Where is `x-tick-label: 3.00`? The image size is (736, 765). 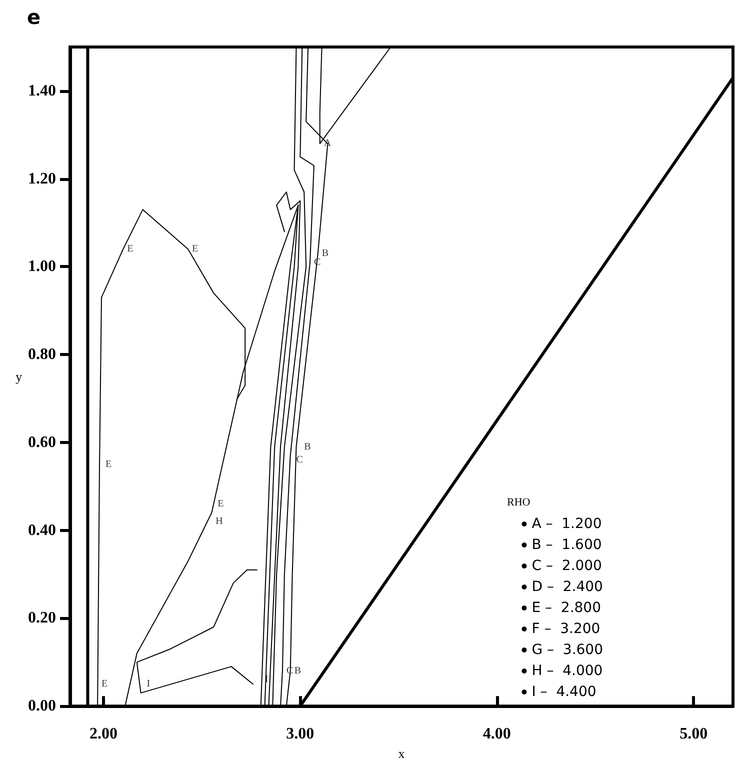
x-tick-label: 3.00 is located at coordinates (300, 734).